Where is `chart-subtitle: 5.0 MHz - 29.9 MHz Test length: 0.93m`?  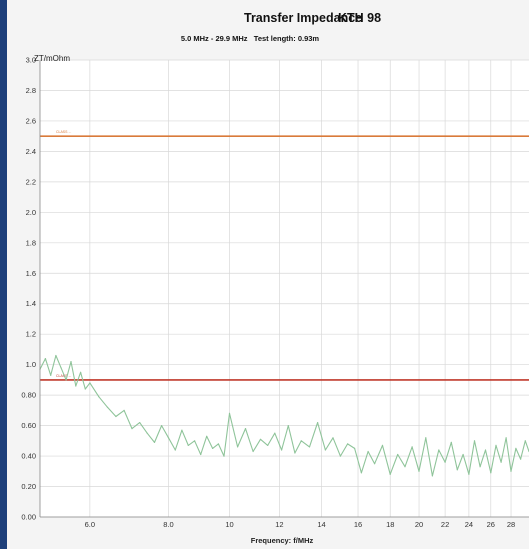 chart-subtitle: 5.0 MHz - 29.9 MHz Test length: 0.93m is located at coordinates (250, 38).